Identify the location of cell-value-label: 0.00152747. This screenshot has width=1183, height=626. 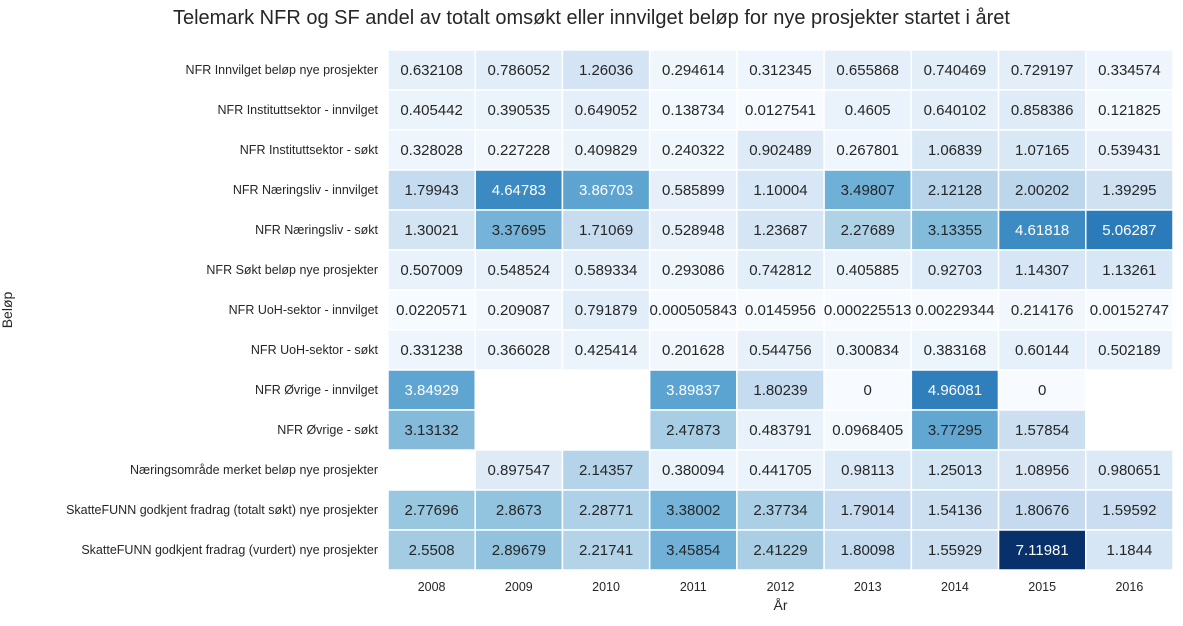
(1129, 310).